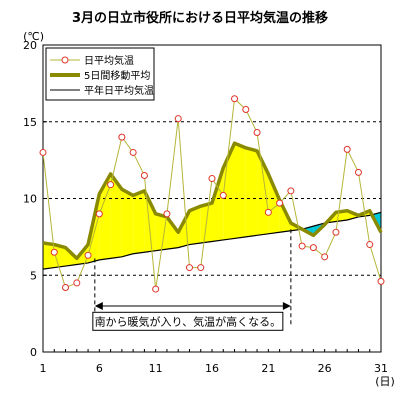  Describe the element at coordinates (109, 60) in the screenshot. I see `legend-label-daily: 日平均気温` at that location.